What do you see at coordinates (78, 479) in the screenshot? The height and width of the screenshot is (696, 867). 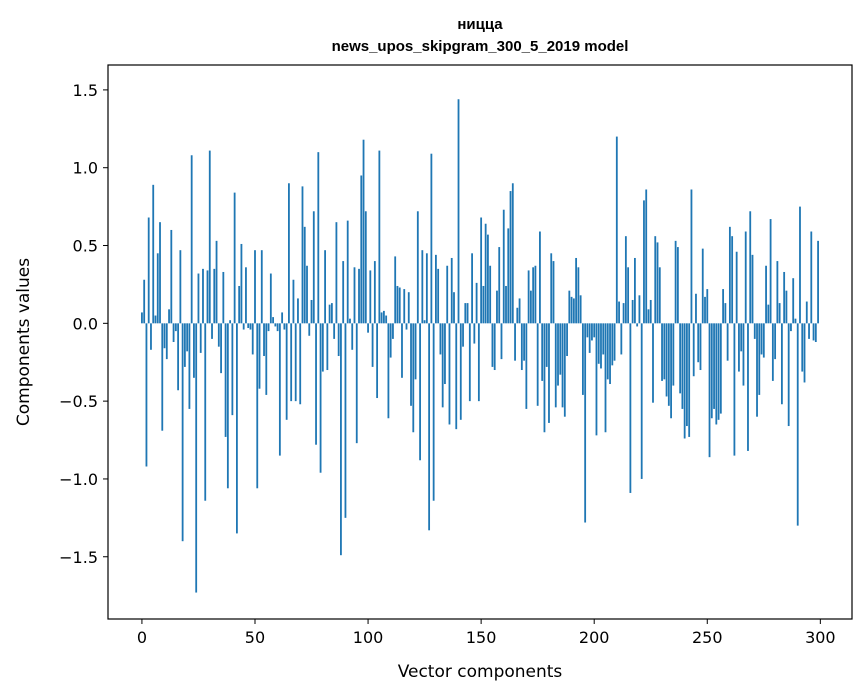 I see `y-tick-label: −1.0` at bounding box center [78, 479].